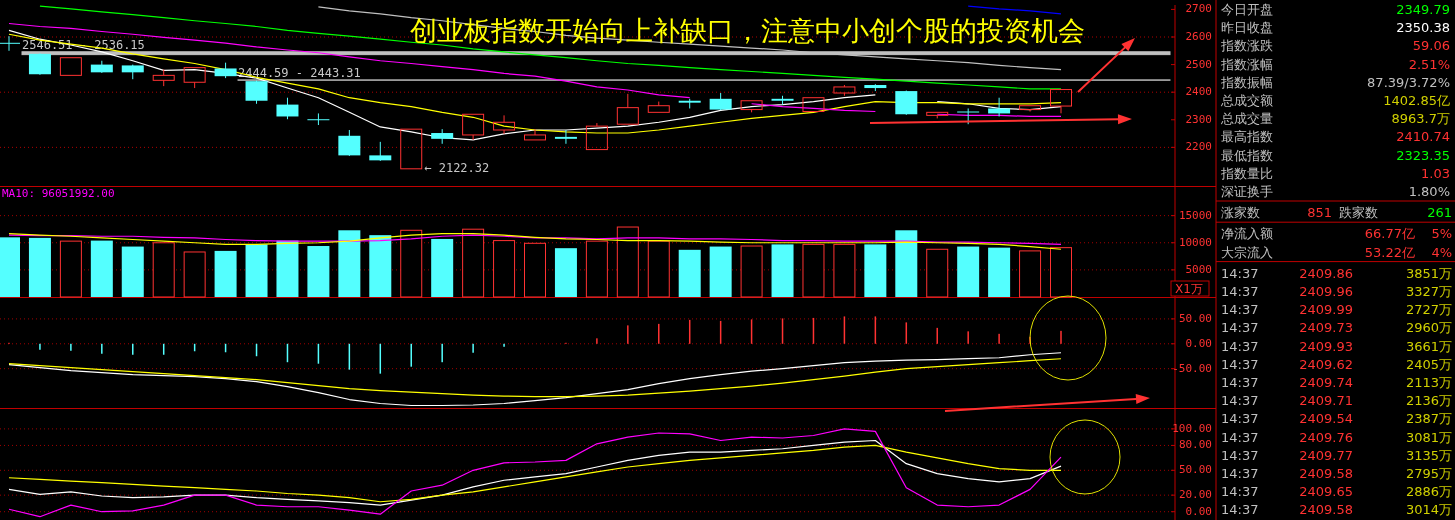 This screenshot has width=1455, height=520. Describe the element at coordinates (1326, 346) in the screenshot. I see `text: 2409.93` at that location.